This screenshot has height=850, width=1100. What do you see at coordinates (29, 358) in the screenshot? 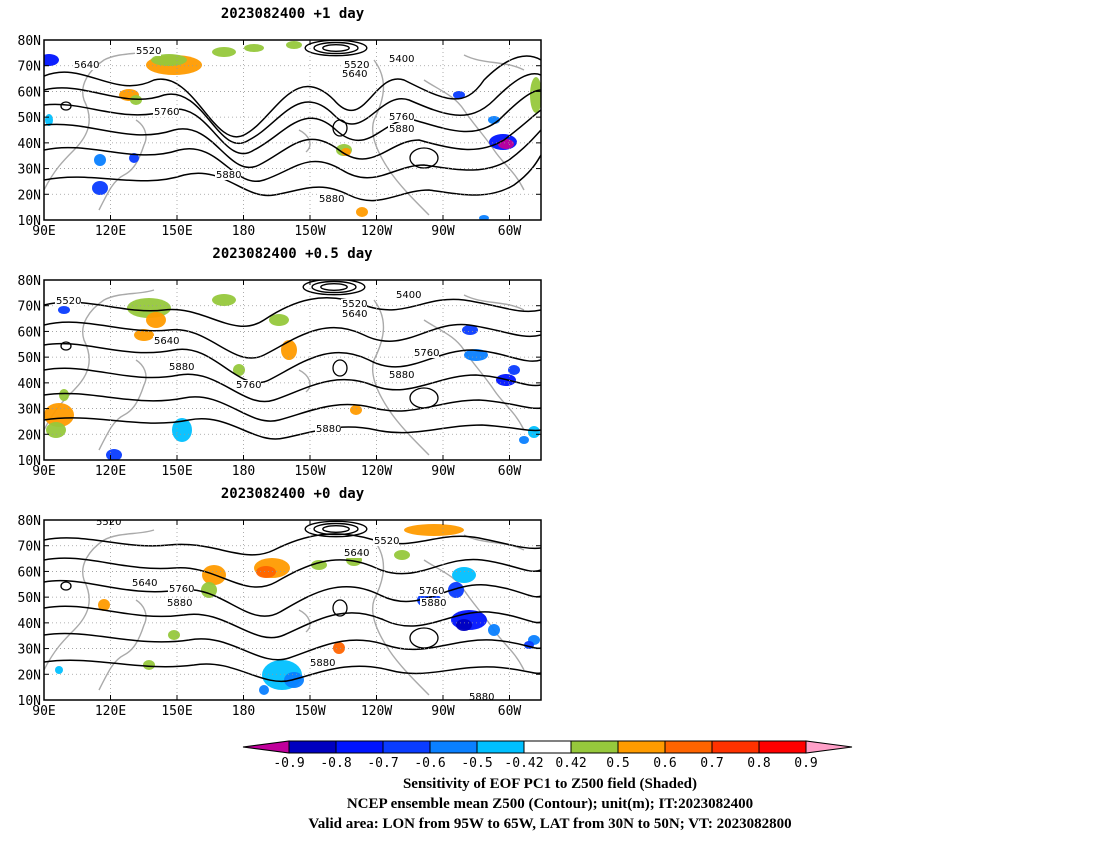
I see `ytick-label-2-3: 50N` at bounding box center [29, 358].